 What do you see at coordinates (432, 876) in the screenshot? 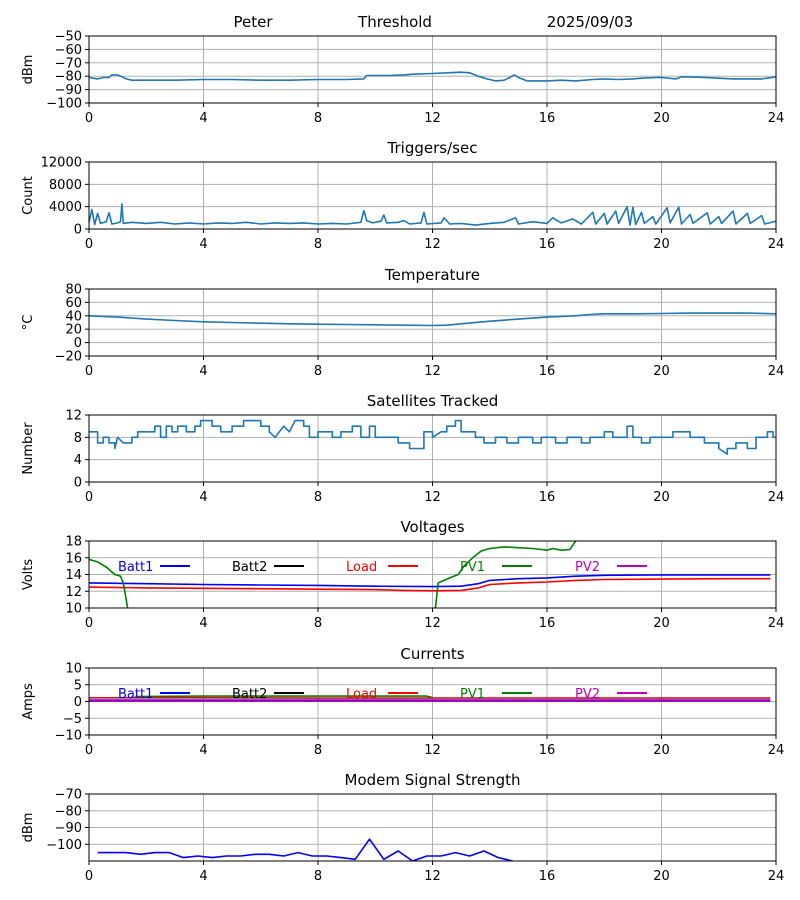
I see `modem-xtick-3: 12` at bounding box center [432, 876].